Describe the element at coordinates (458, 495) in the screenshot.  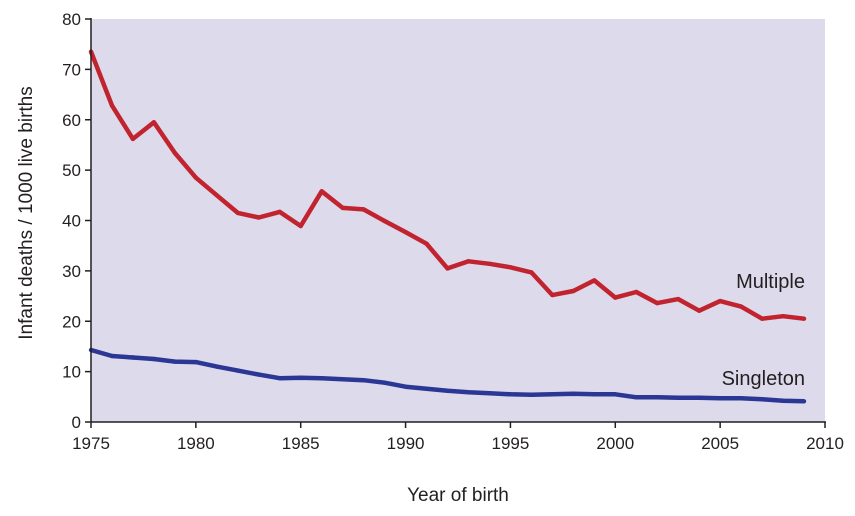
I see `x-axis-title: Year of birth` at that location.